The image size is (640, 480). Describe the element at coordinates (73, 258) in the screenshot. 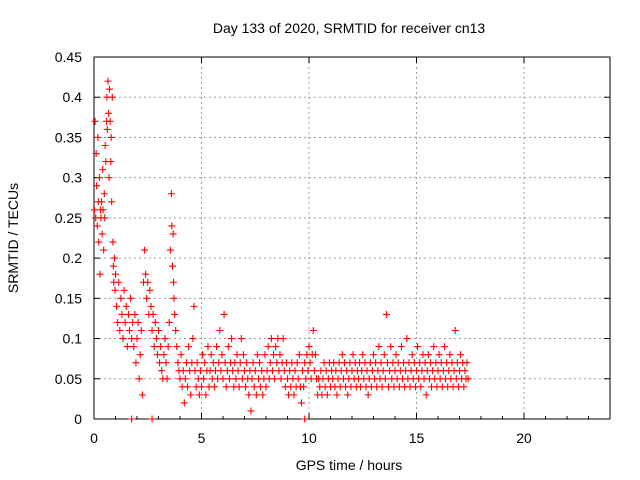

I see `y-tick-label: 0.2` at that location.